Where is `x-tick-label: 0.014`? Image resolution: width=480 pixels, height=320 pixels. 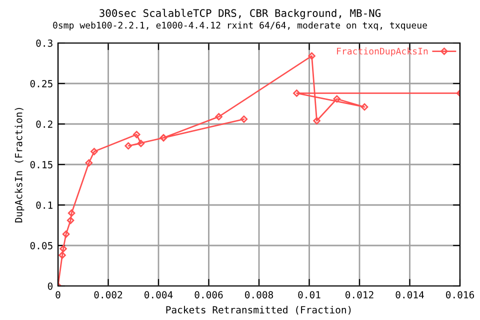
x-tick-label: 0.014 is located at coordinates (410, 294).